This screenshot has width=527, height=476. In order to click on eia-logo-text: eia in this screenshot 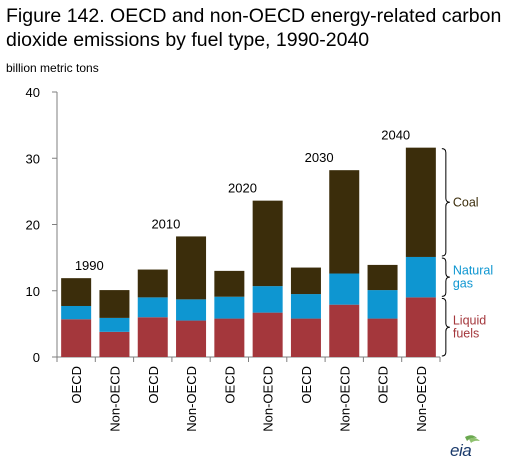, I will do `click(461, 450)`.